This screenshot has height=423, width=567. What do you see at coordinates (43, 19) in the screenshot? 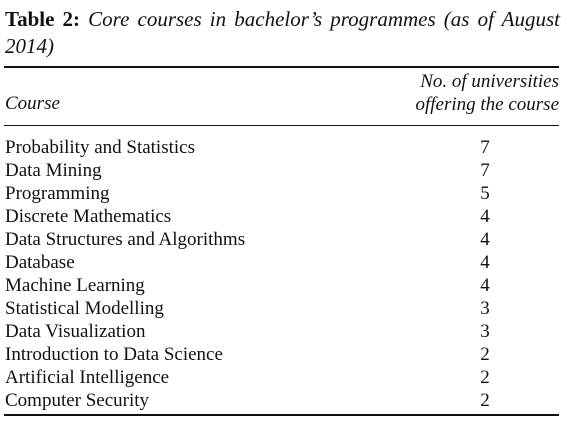
I see `table-caption-label: Table 2:` at bounding box center [43, 19].